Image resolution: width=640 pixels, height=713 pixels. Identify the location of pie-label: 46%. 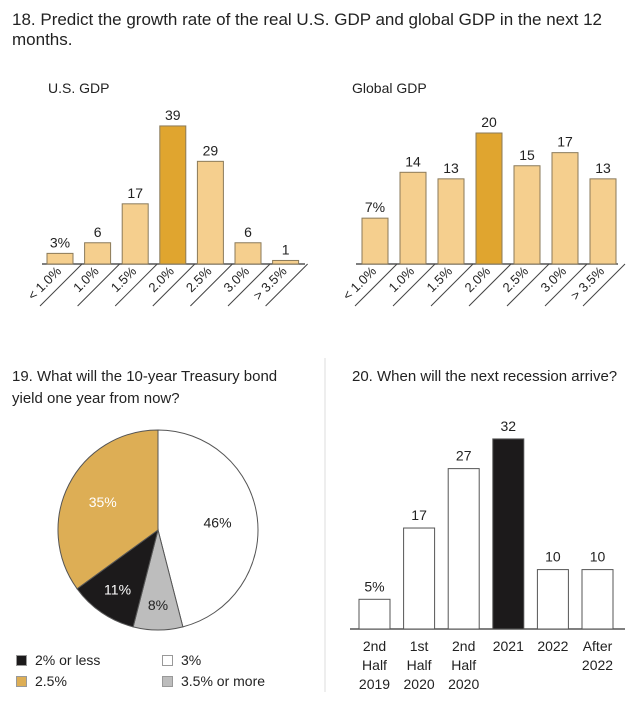
(218, 522).